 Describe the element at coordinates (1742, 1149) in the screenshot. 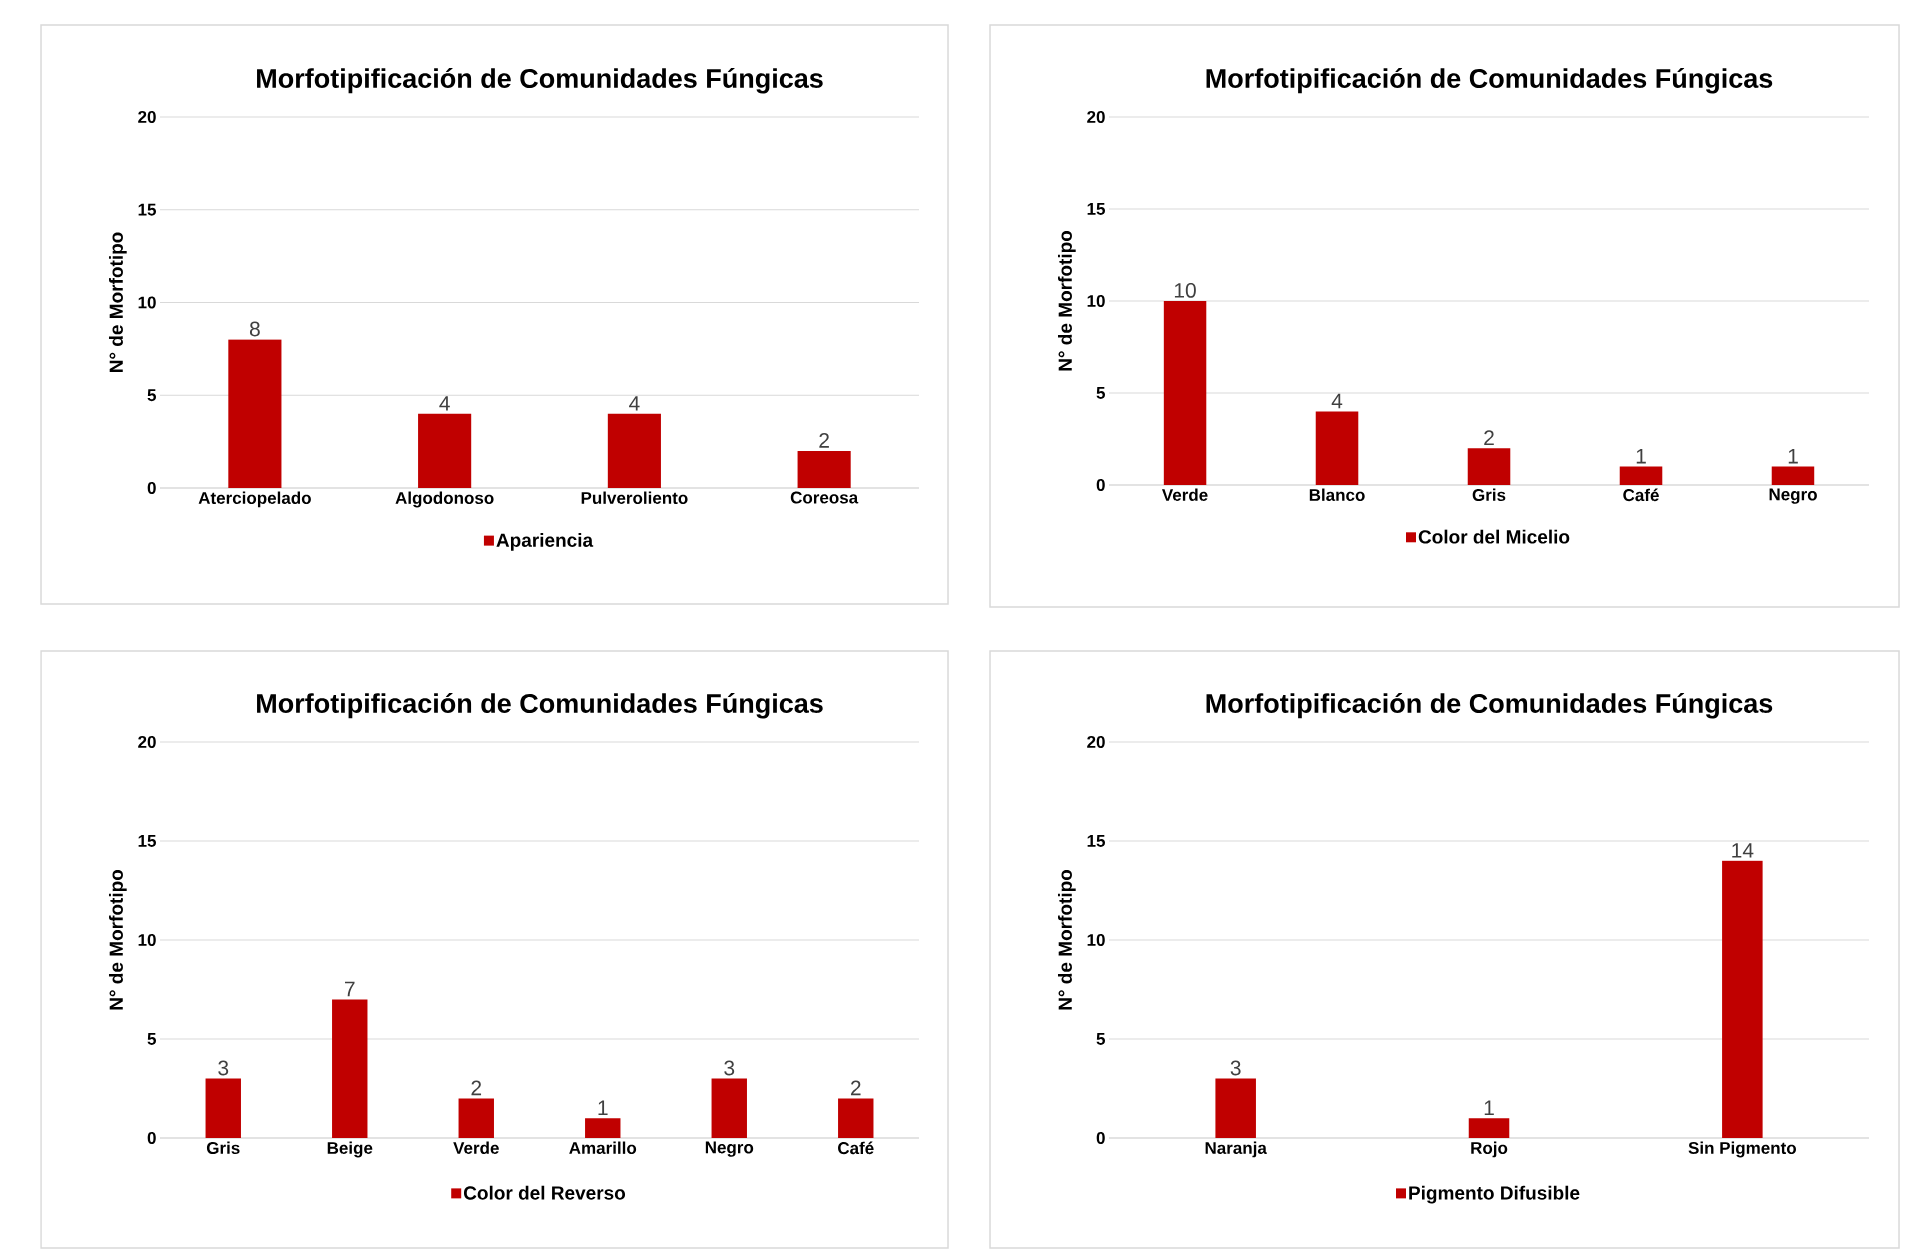

I see `x-tick-label: Sin Pigmento` at that location.